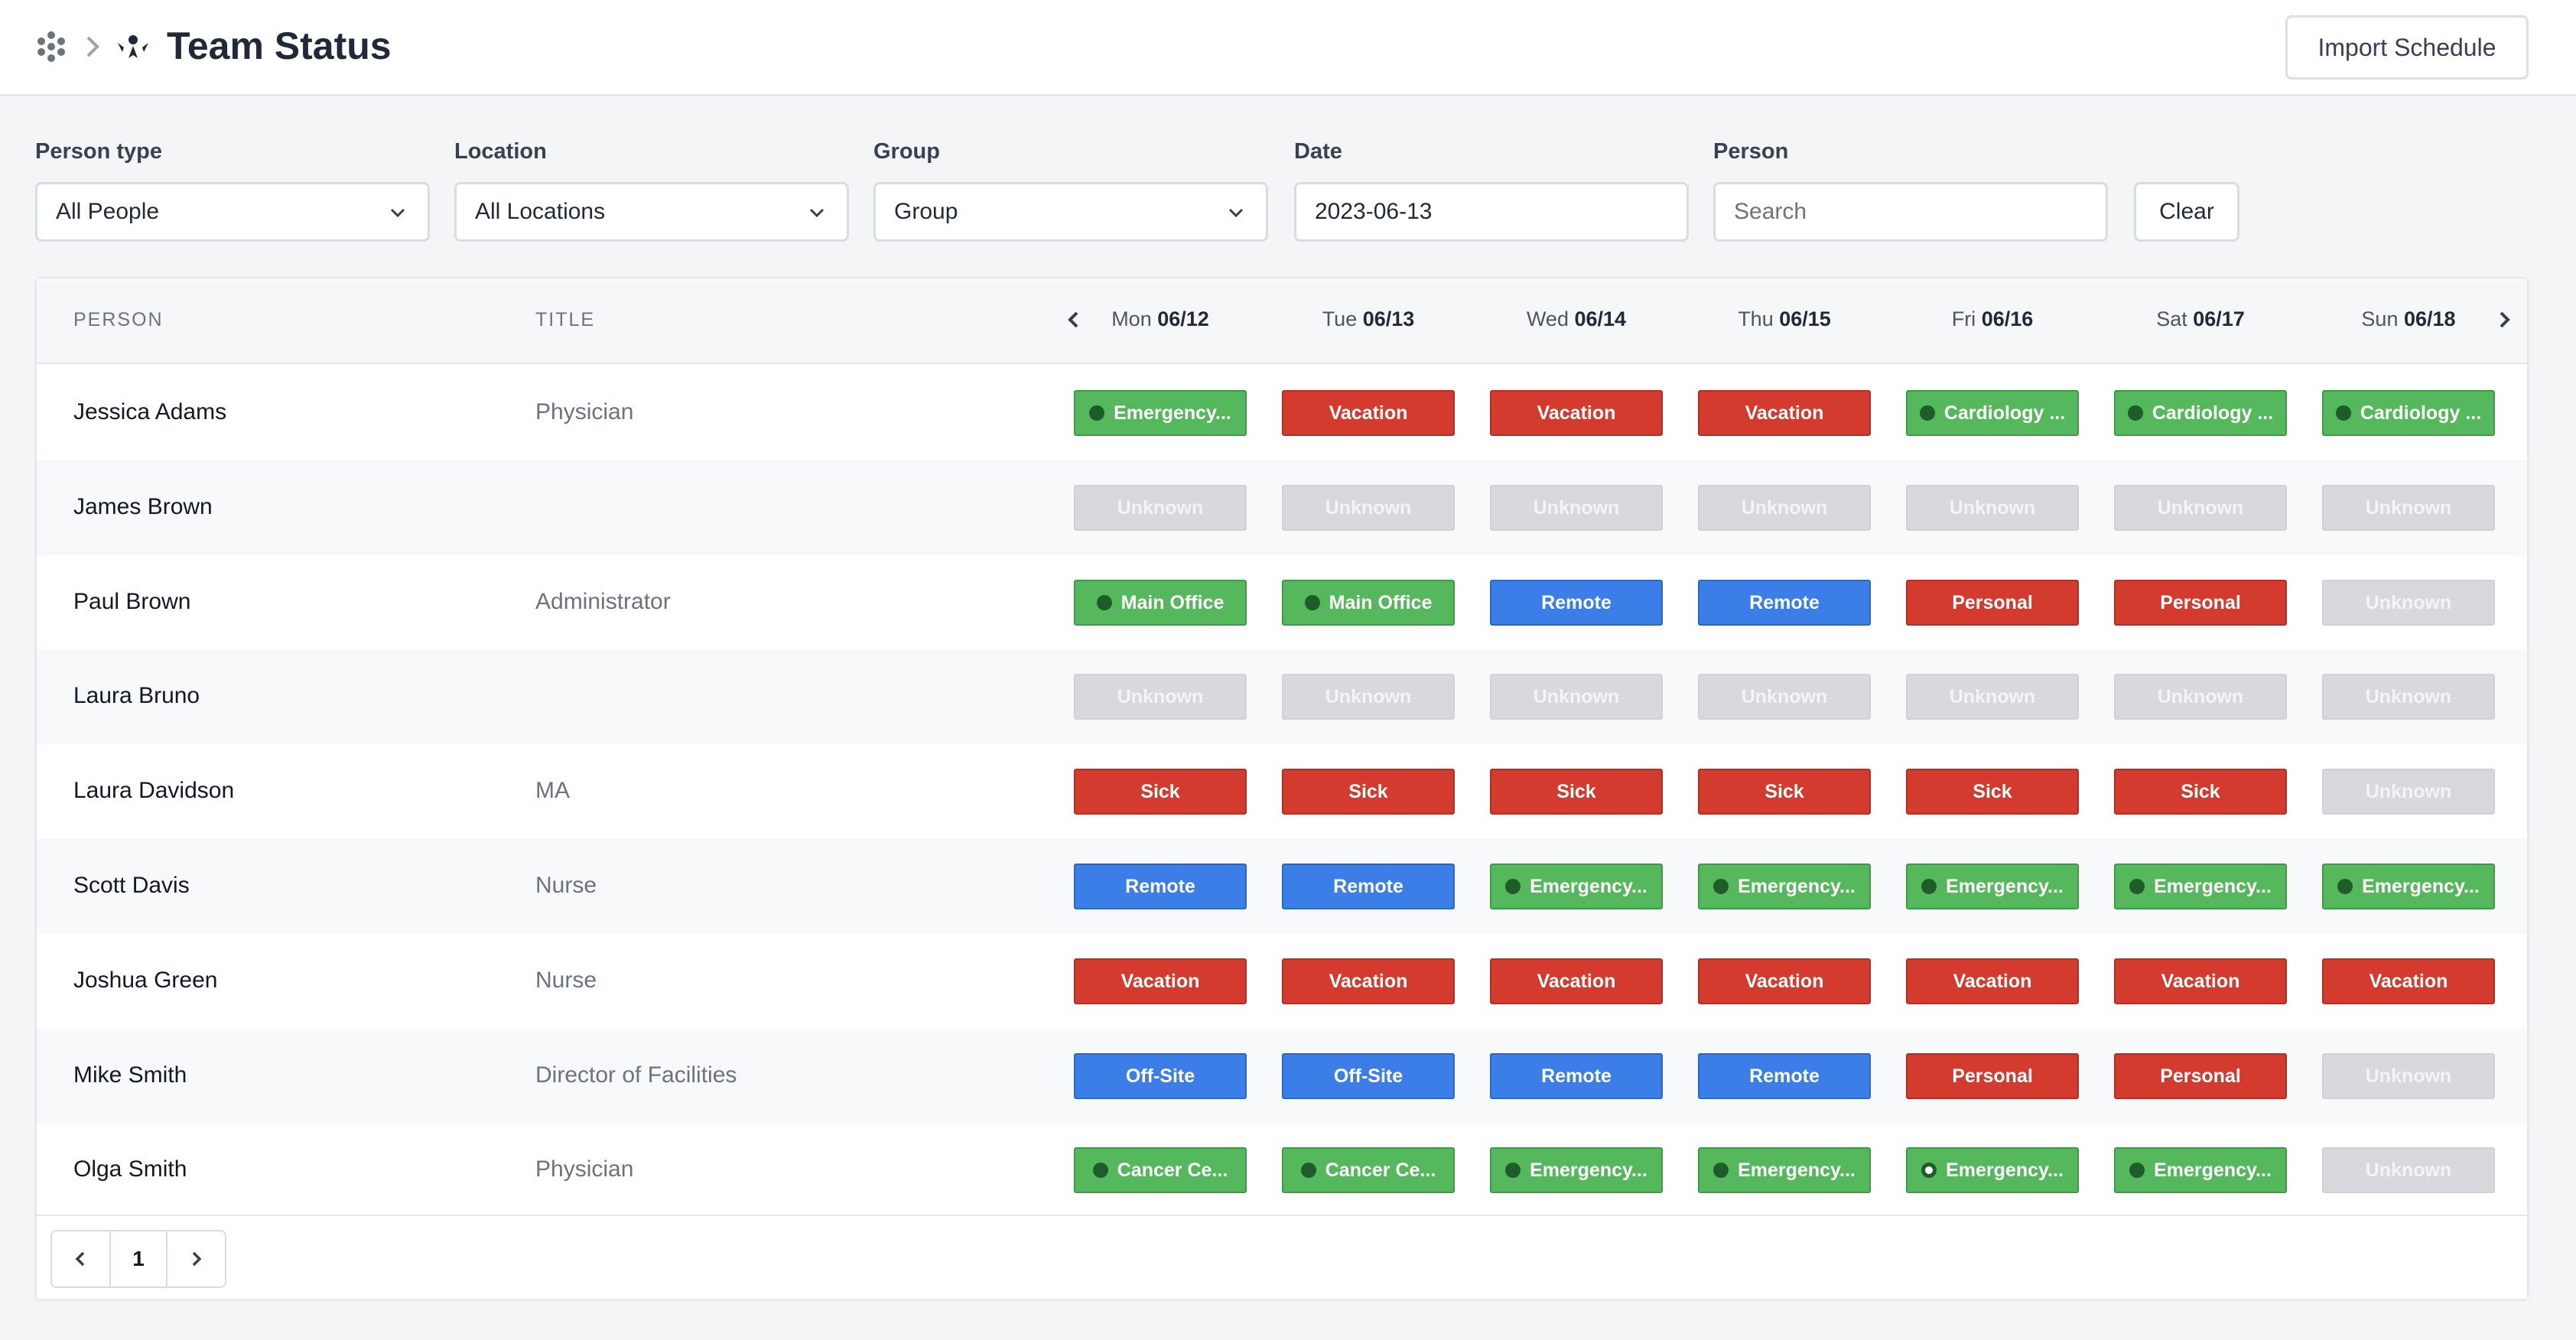 The width and height of the screenshot is (2576, 1340). What do you see at coordinates (651, 212) in the screenshot?
I see `location-select: All Locations` at bounding box center [651, 212].